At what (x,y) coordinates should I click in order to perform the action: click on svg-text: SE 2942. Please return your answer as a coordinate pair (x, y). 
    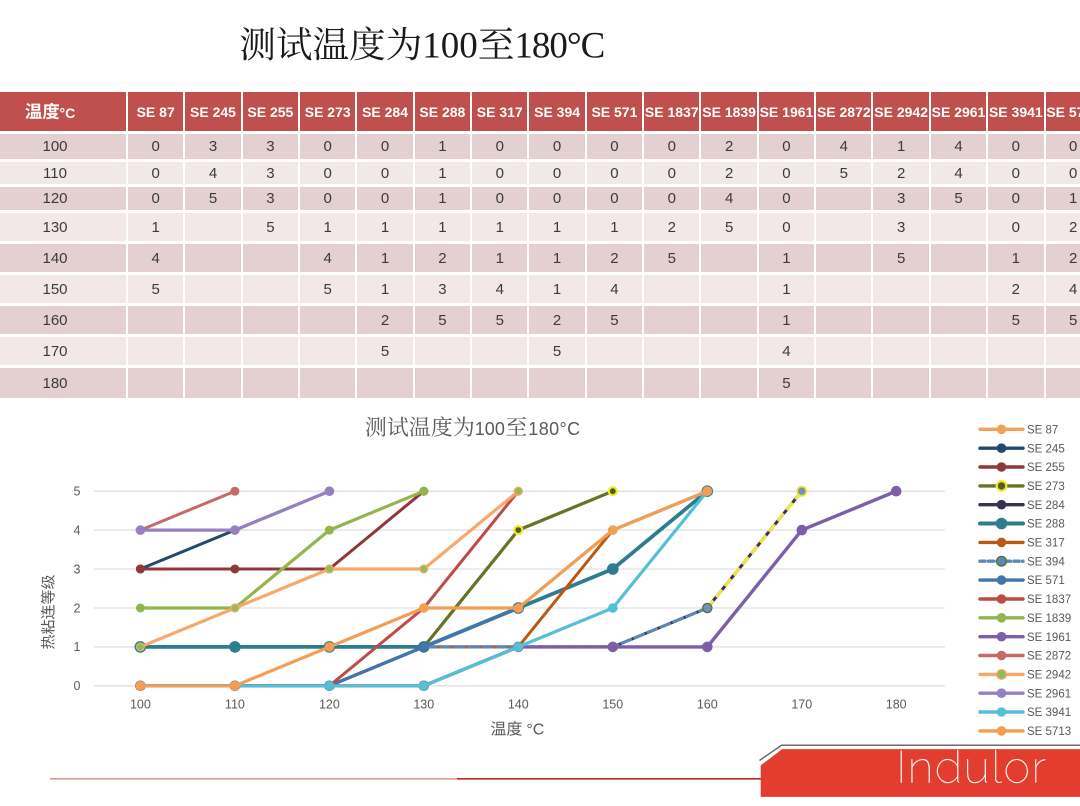
    Looking at the image, I should click on (1049, 676).